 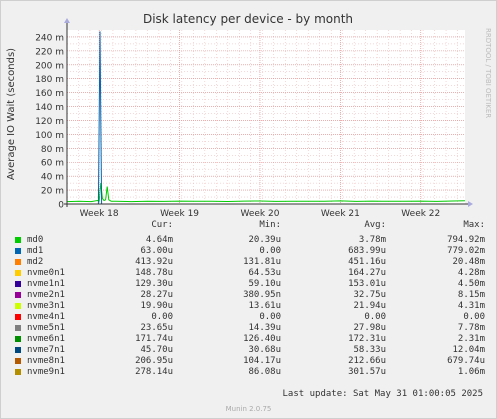 What do you see at coordinates (369, 306) in the screenshot?
I see `legend-avg-value: 21.94u` at bounding box center [369, 306].